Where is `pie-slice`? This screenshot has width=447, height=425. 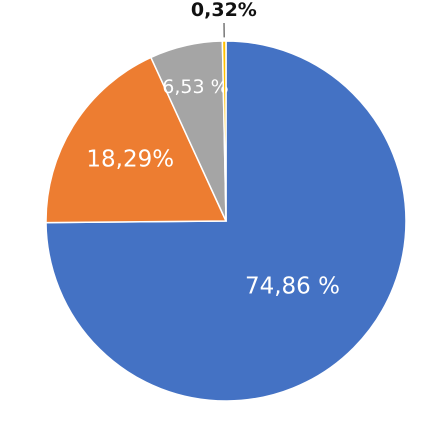
pie-slice is located at coordinates (224, 131).